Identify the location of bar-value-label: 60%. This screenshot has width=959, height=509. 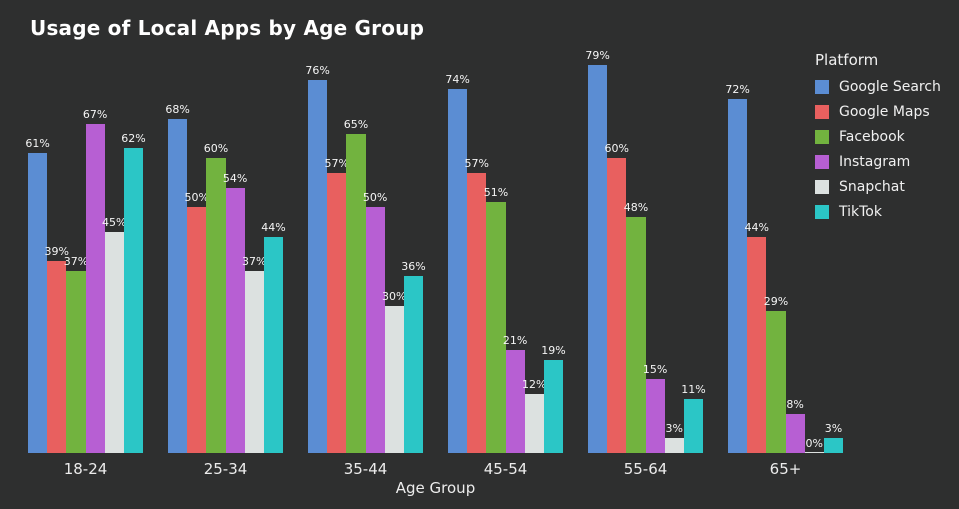
(216, 149).